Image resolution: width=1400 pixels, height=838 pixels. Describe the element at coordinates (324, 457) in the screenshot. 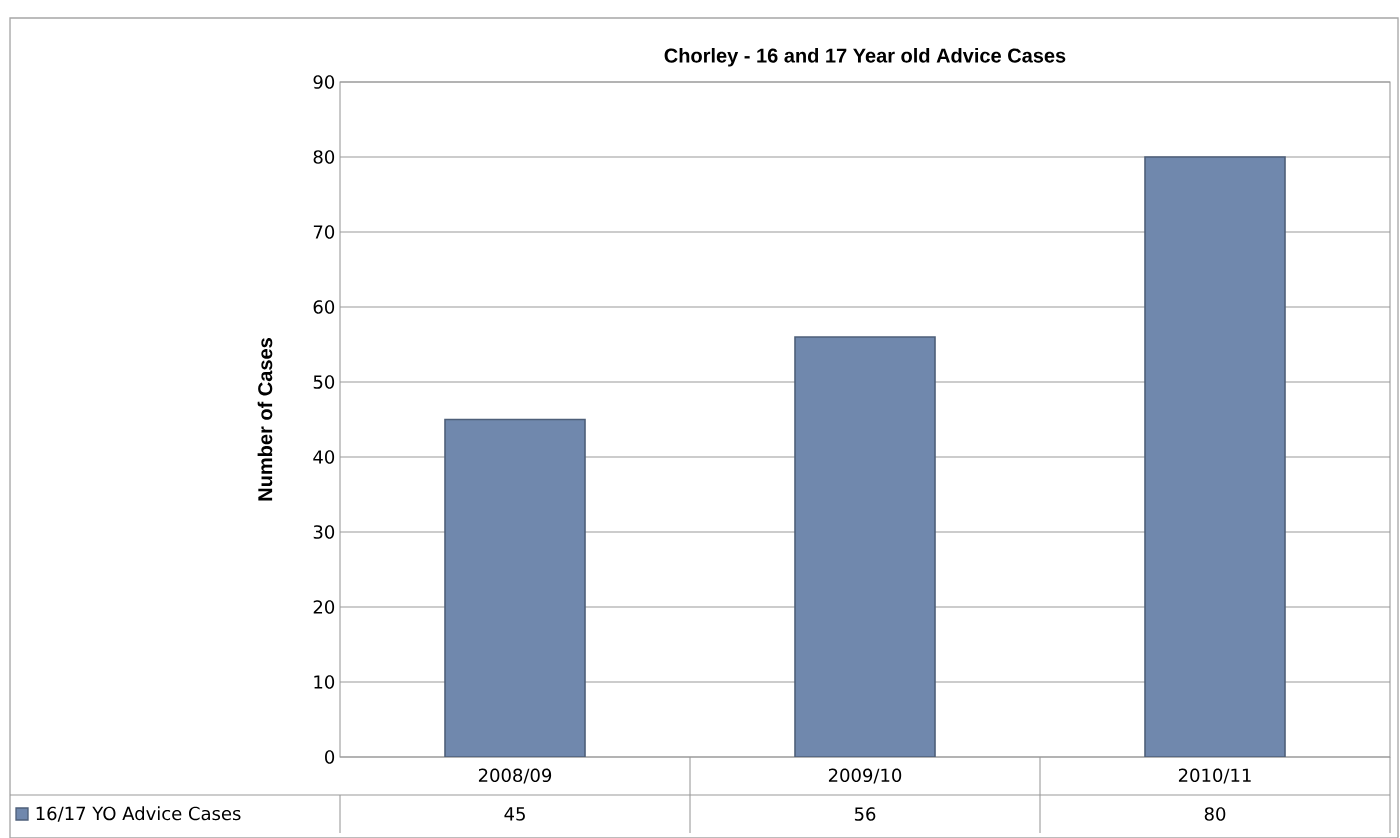

I see `y-tick-label: 40` at that location.